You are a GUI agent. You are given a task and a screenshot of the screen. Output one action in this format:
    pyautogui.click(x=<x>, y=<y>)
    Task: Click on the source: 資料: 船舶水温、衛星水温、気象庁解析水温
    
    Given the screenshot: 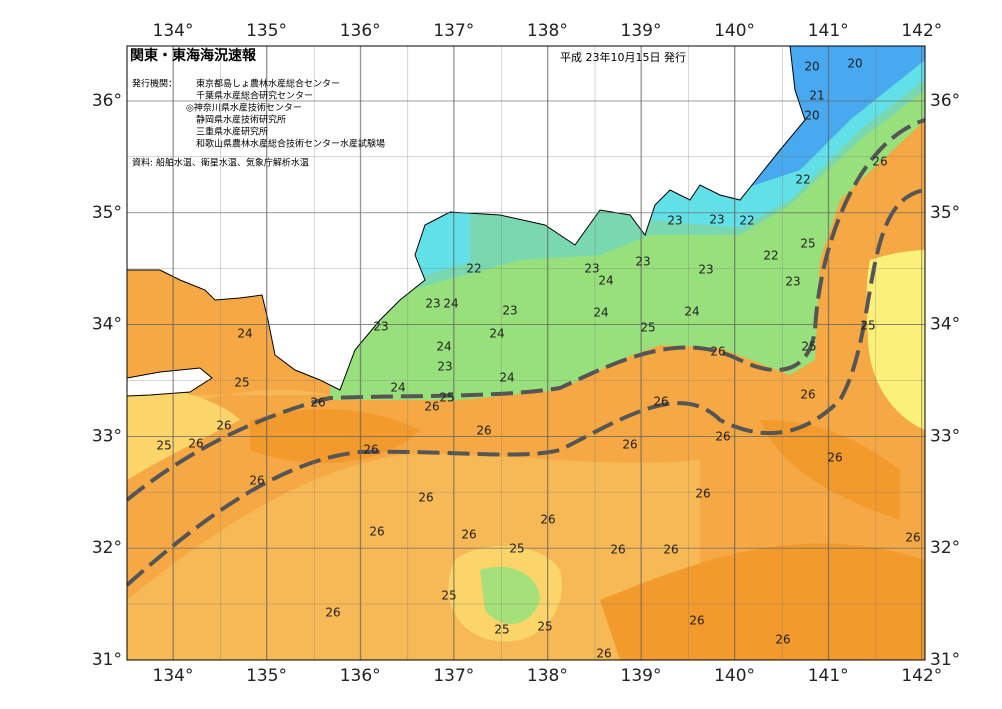 What is the action you would take?
    pyautogui.click(x=220, y=163)
    